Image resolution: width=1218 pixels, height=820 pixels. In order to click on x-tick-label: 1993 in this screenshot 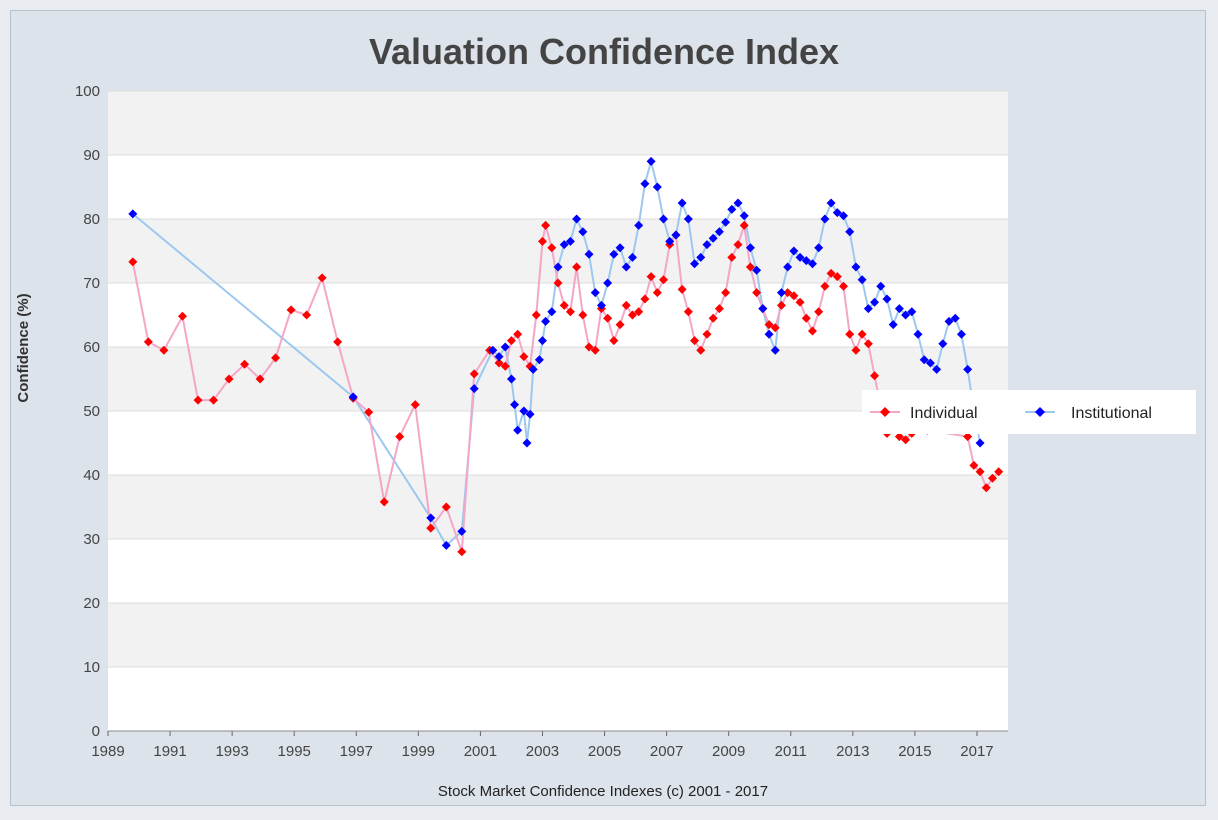, I will do `click(231, 751)`.